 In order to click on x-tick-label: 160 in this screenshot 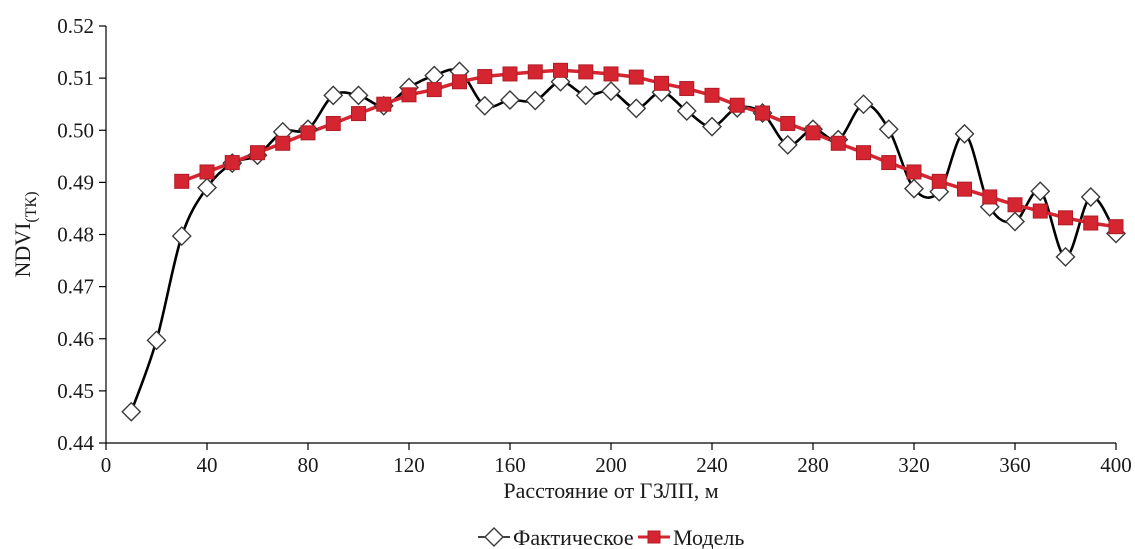, I will do `click(510, 465)`.